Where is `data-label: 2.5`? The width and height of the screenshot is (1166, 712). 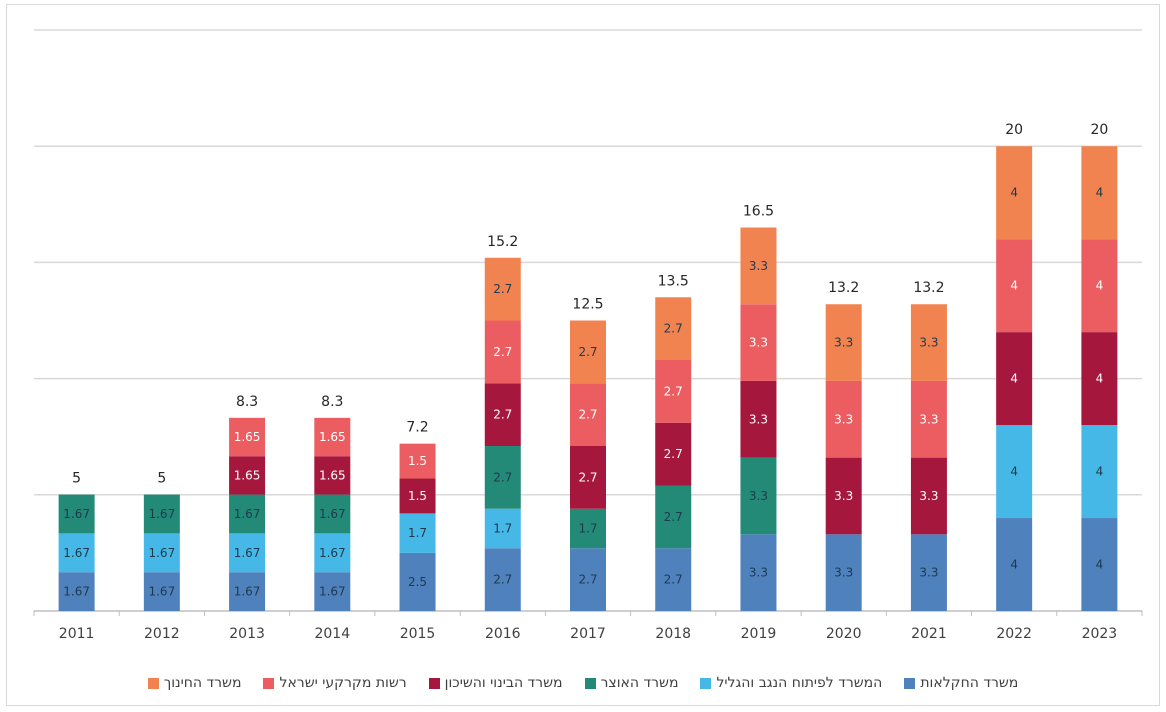 data-label: 2.5 is located at coordinates (417, 582).